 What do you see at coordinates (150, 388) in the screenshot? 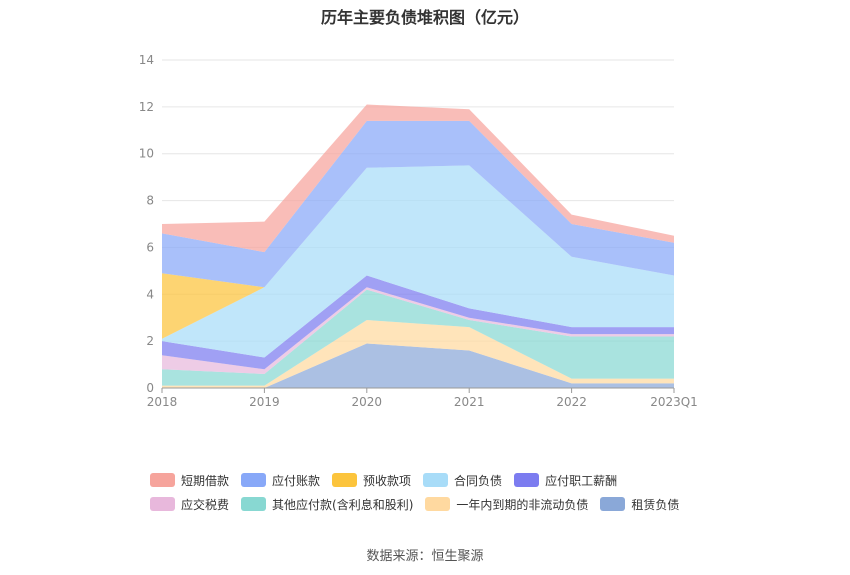
I see `y-tick-label: 0` at bounding box center [150, 388].